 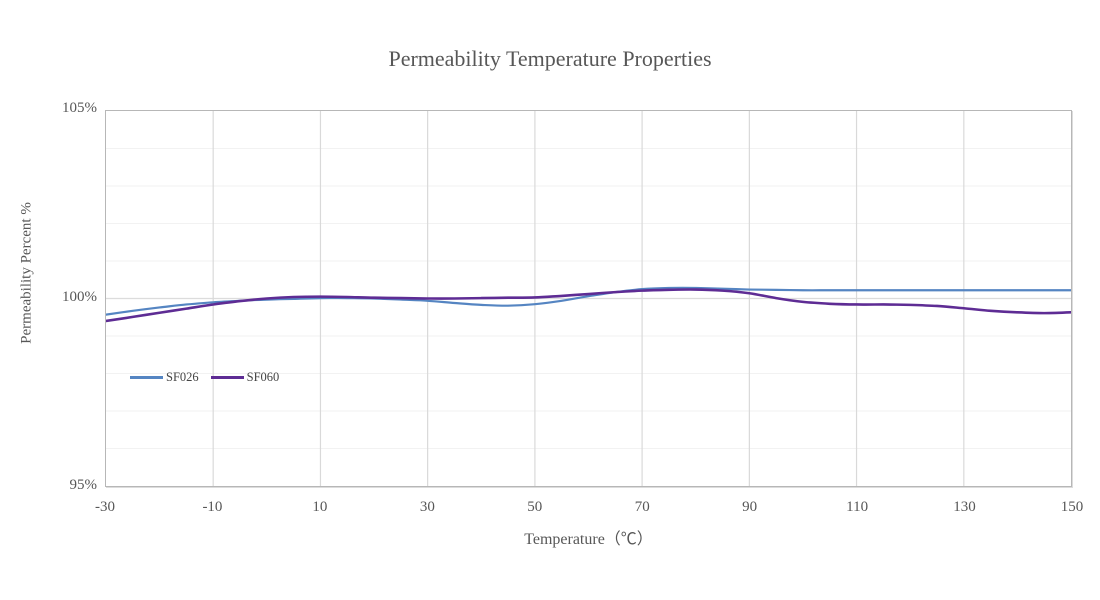 What do you see at coordinates (204, 377) in the screenshot?
I see `legend: SF026 SF060` at bounding box center [204, 377].